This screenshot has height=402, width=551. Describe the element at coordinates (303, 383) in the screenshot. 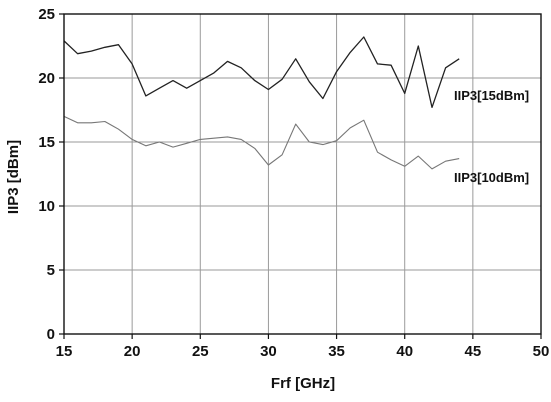

I see `x-axis-title: Frf [GHz]` at that location.